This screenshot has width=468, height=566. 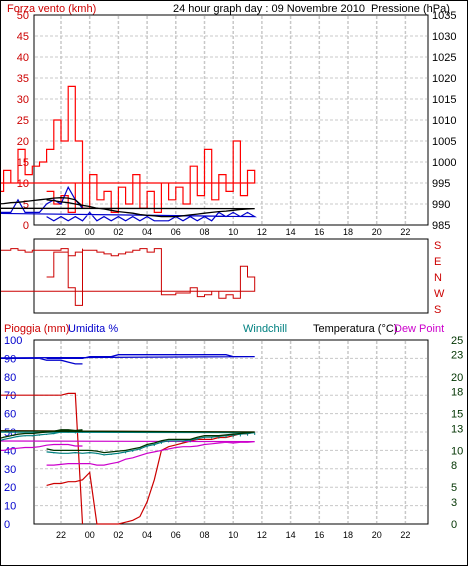 I want to click on wind-y-tick-label: 50, so click(x=23, y=16).